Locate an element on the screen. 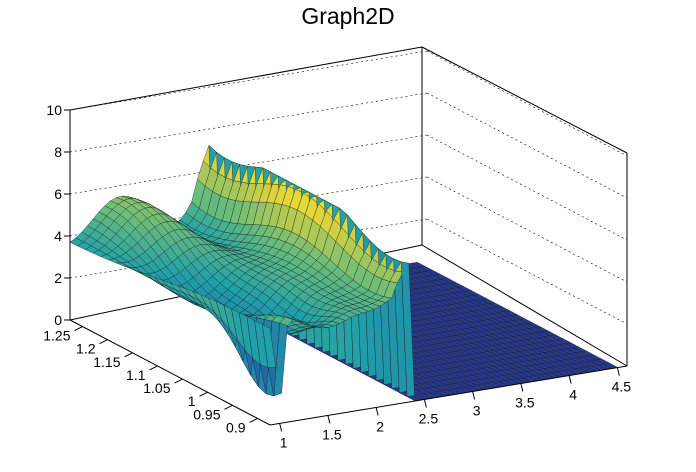 The width and height of the screenshot is (696, 472). x-tick-label: 4.5 is located at coordinates (622, 387).